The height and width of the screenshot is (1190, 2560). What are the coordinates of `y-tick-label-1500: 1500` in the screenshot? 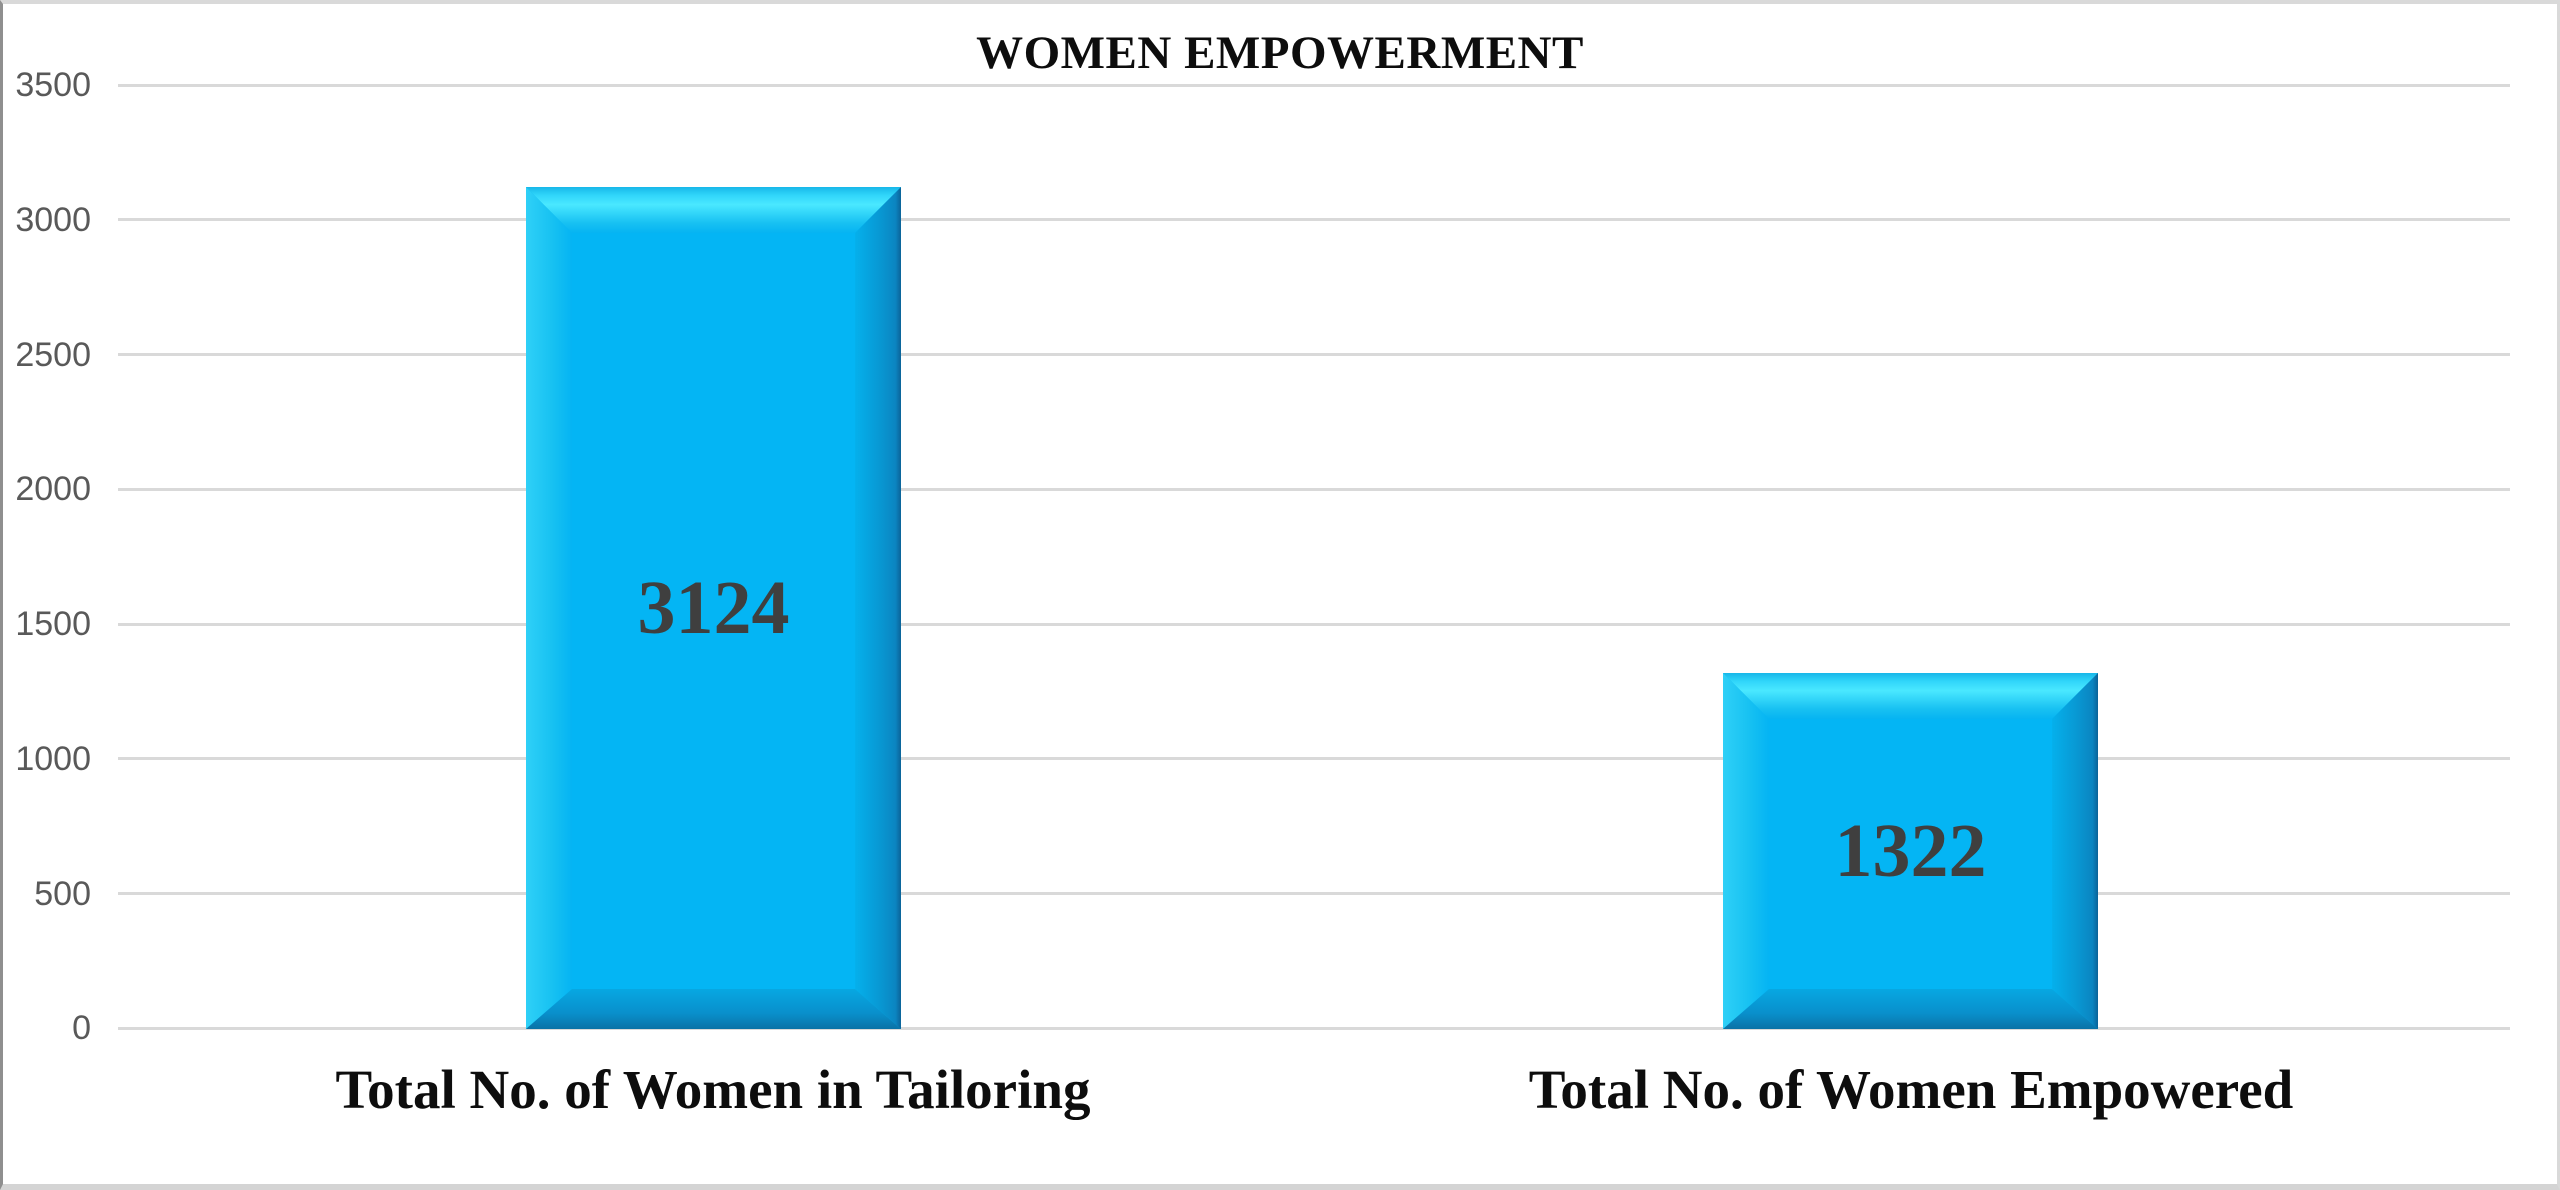 It's located at (53, 624).